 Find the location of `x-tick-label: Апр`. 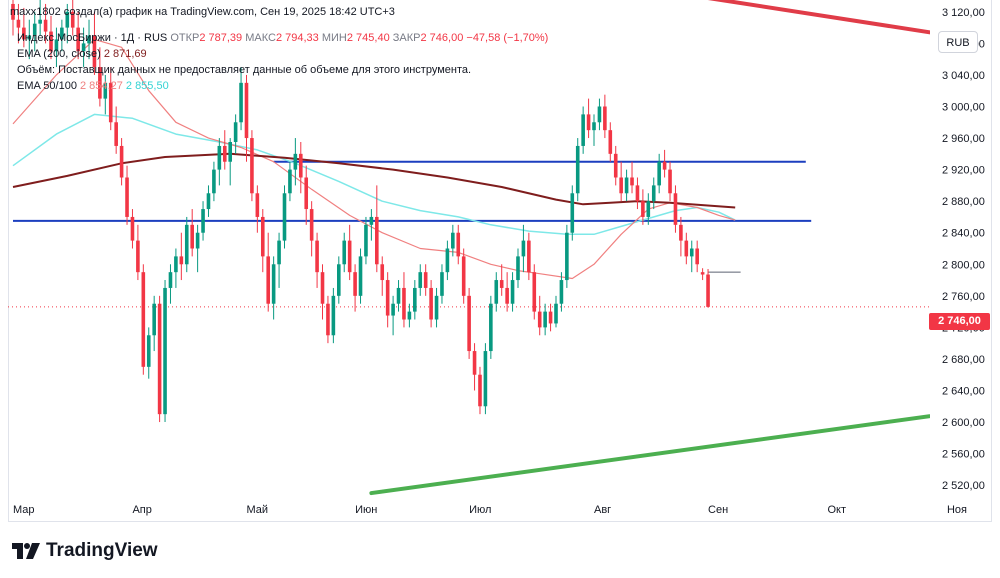

x-tick-label: Апр is located at coordinates (141, 510).